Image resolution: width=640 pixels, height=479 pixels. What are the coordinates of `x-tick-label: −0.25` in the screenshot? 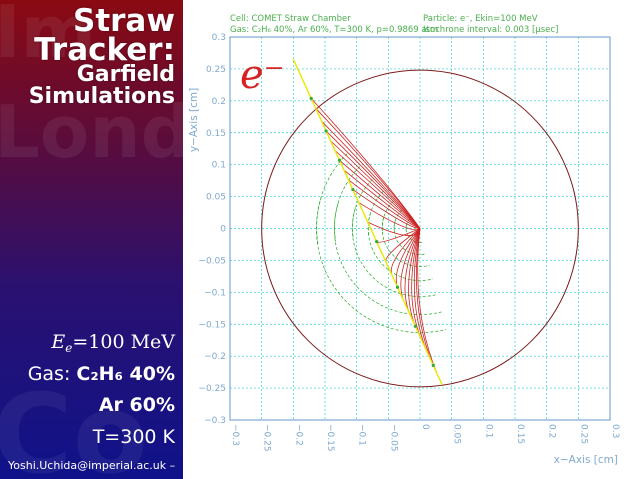 It's located at (267, 438).